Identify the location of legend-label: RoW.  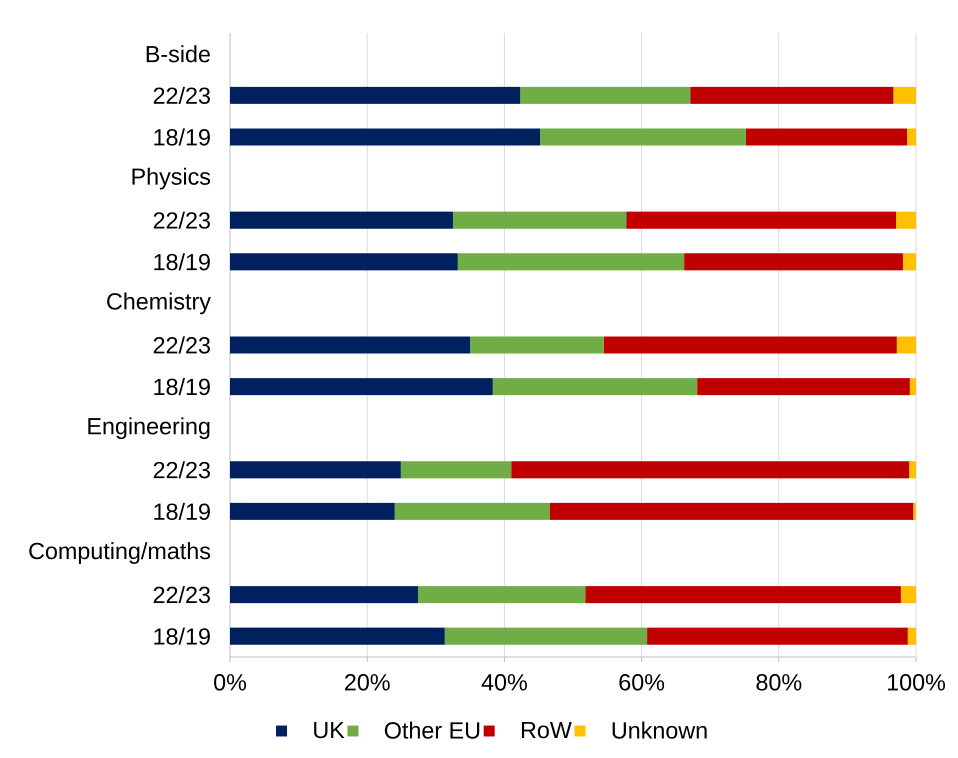
(547, 730).